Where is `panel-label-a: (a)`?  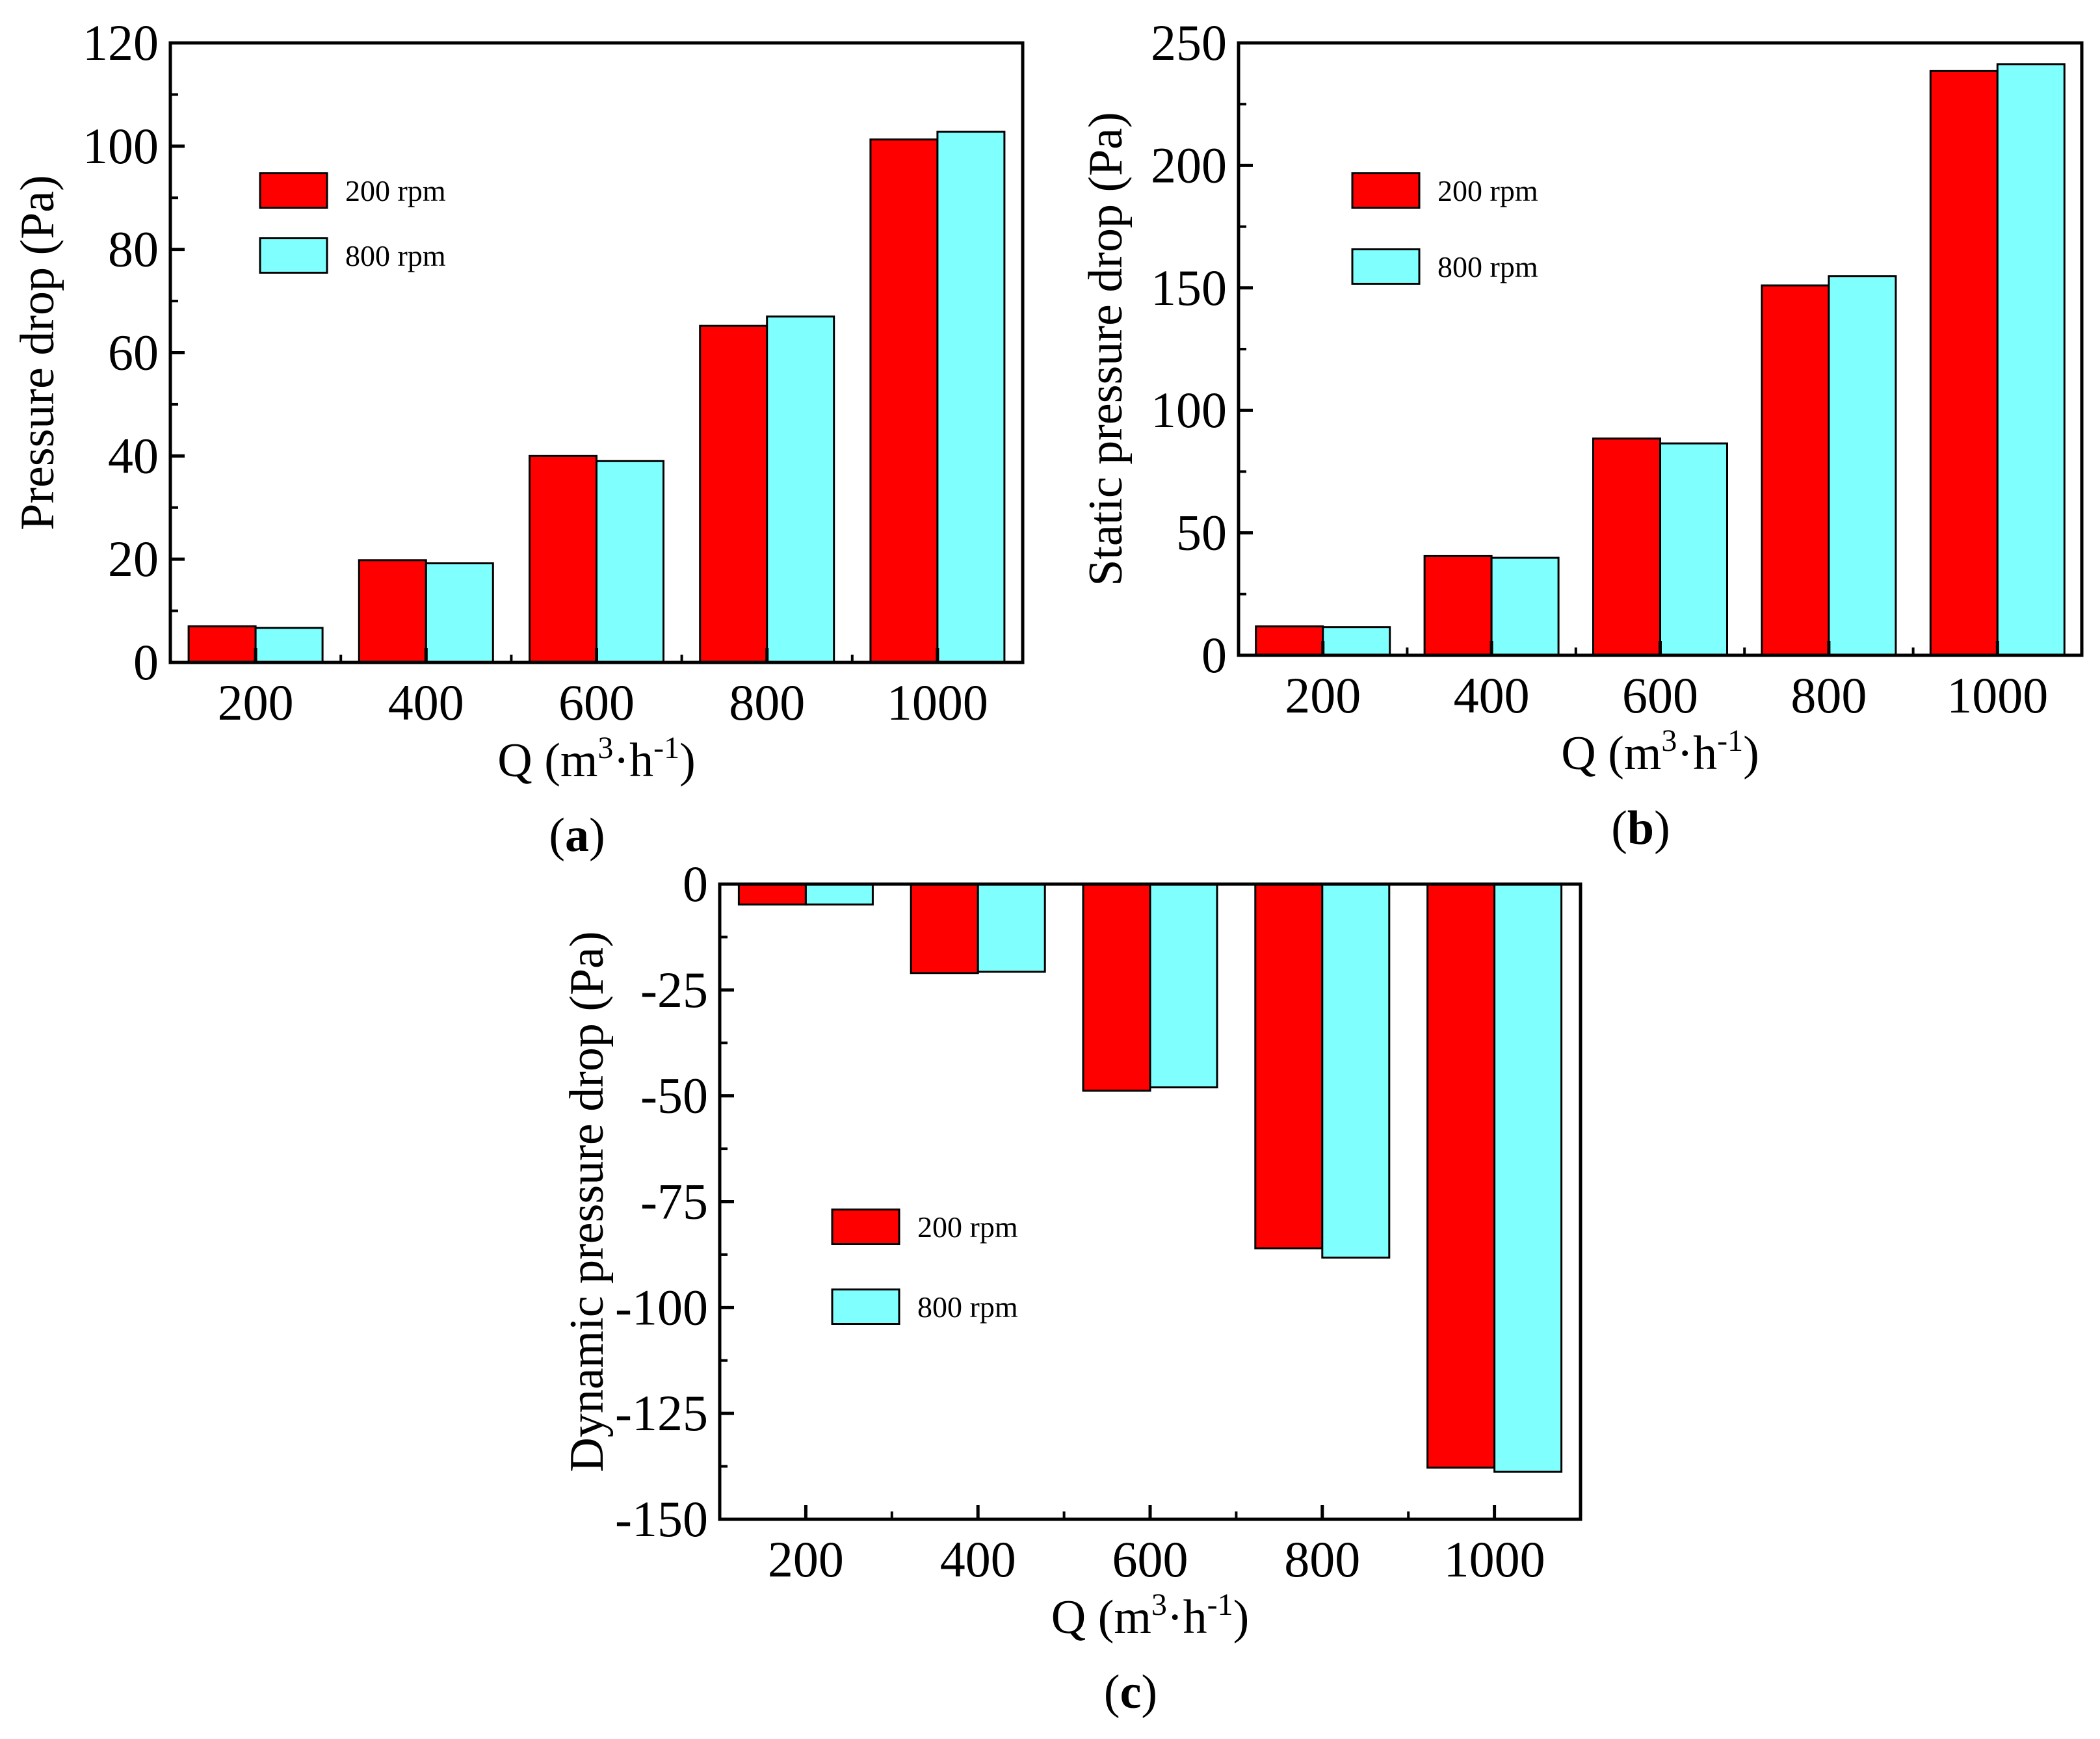
panel-label-a: (a) is located at coordinates (577, 835).